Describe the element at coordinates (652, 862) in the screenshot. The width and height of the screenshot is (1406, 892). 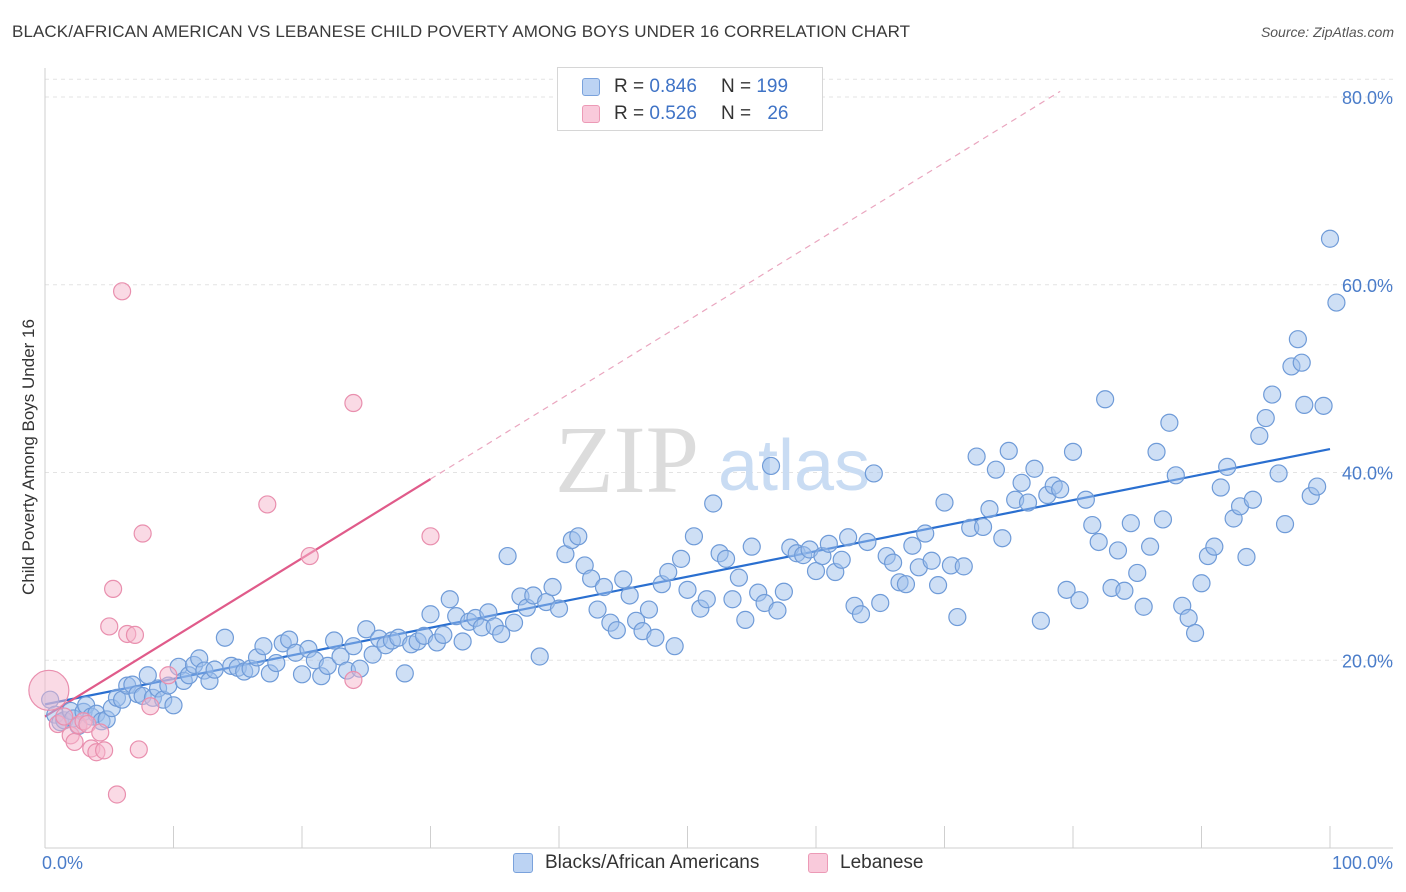
I see `series-legend-label-blacks: Blacks/African Americans` at that location.